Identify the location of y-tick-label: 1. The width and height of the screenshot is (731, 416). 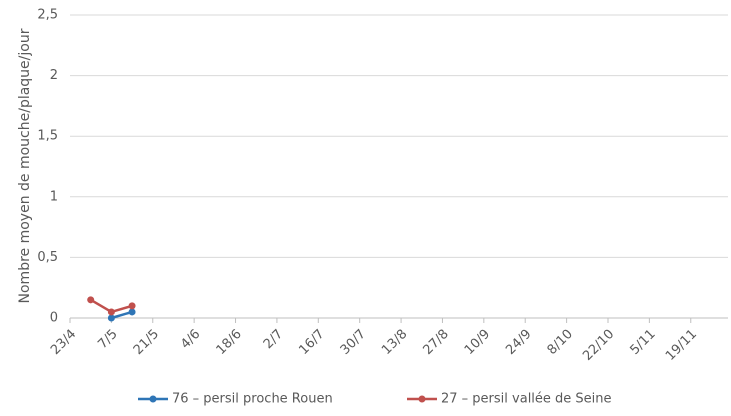
(54, 196).